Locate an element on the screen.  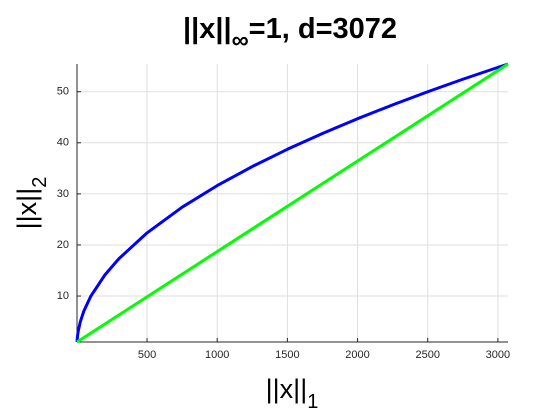
x-tick-label: 2500 is located at coordinates (427, 355).